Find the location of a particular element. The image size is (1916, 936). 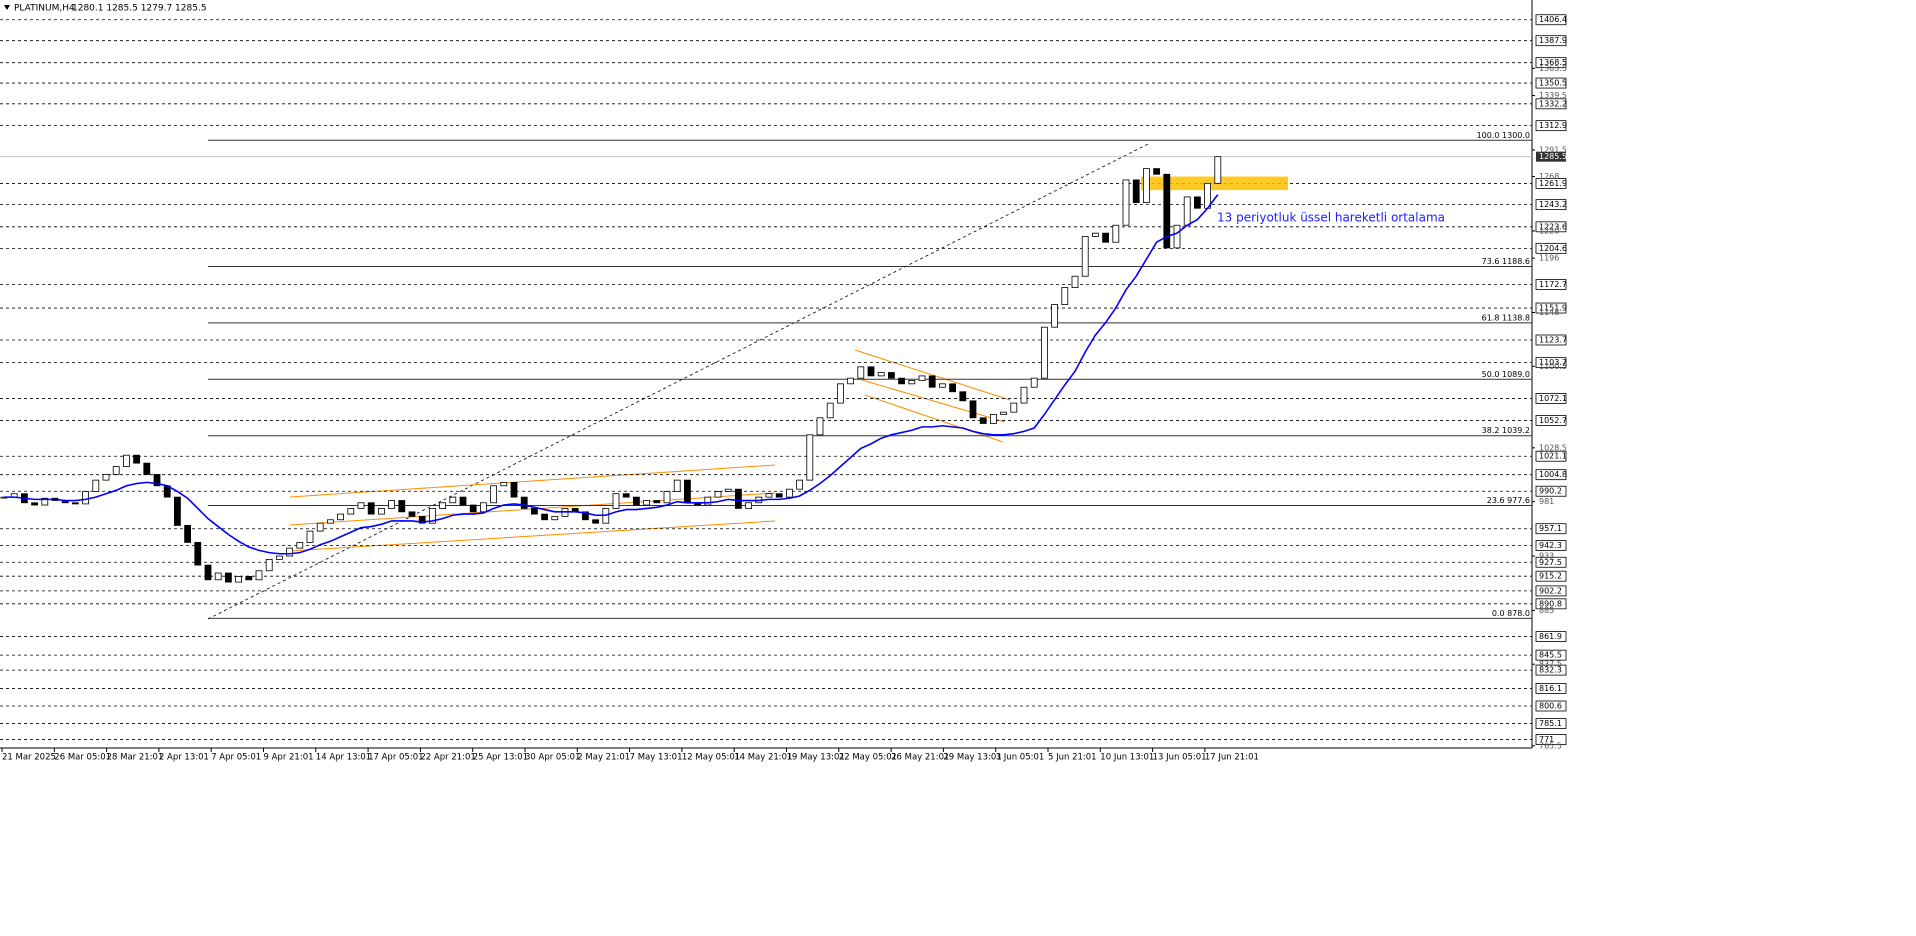

level-label: 1172.7 is located at coordinates (1553, 284).